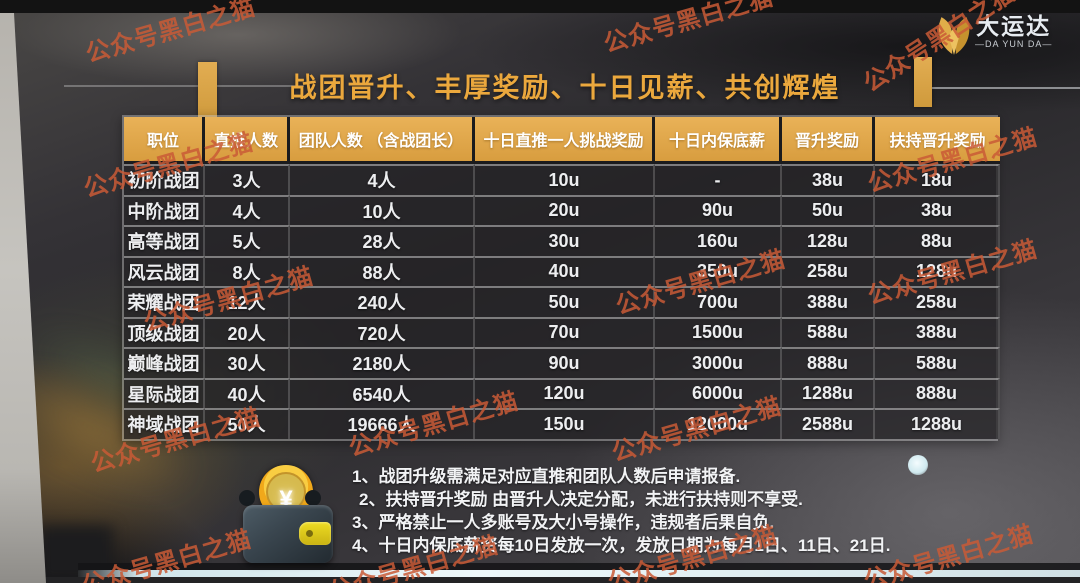  What do you see at coordinates (581, 499) in the screenshot?
I see `footnote-line: 2、扶持晋升奖励 由晋升人决定分配，未进行扶持则不享受.` at bounding box center [581, 499].